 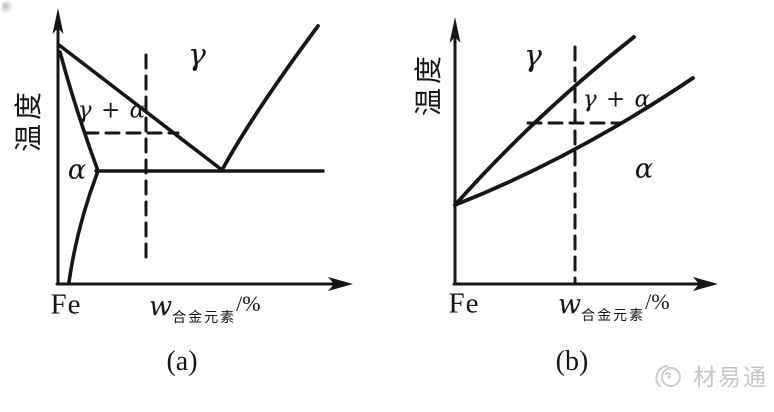 I want to click on a-gamma-upper-boundary, so click(x=140, y=107).